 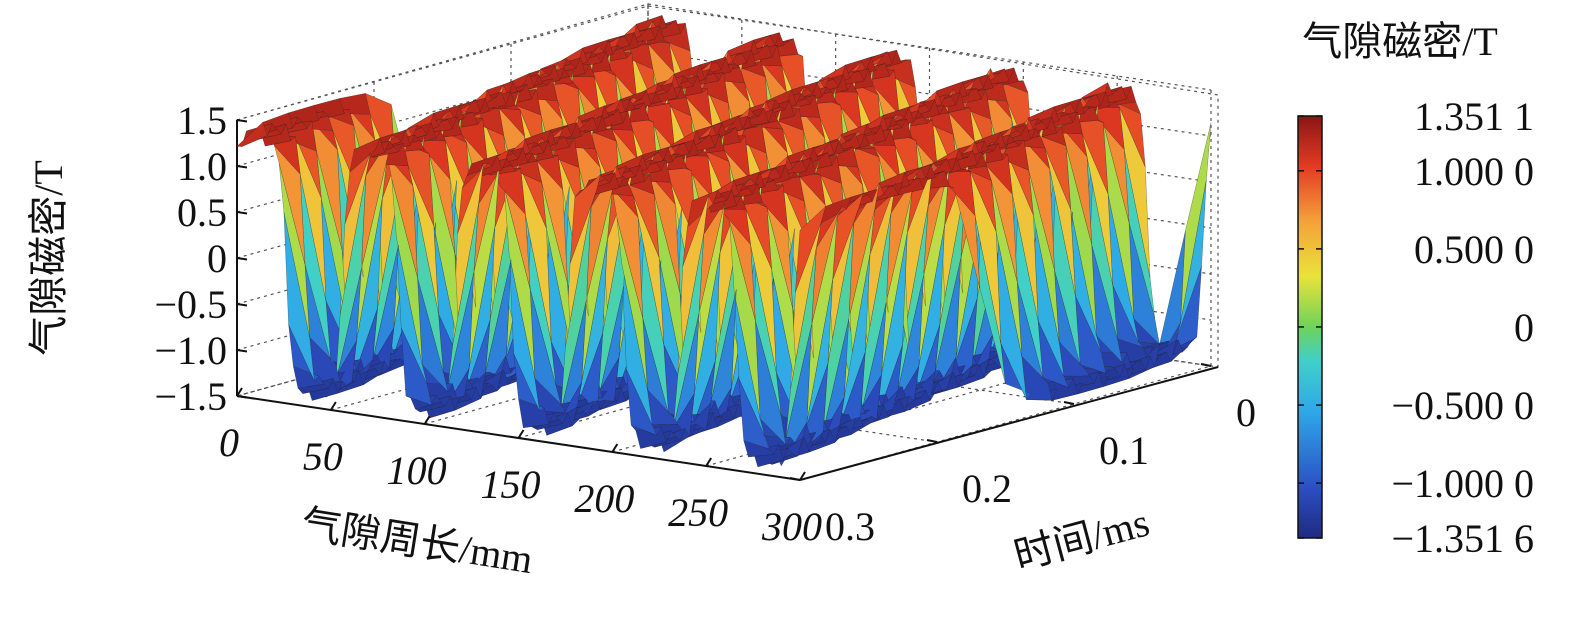 What do you see at coordinates (1124, 450) in the screenshot?
I see `y-tick-label: 0.1` at bounding box center [1124, 450].